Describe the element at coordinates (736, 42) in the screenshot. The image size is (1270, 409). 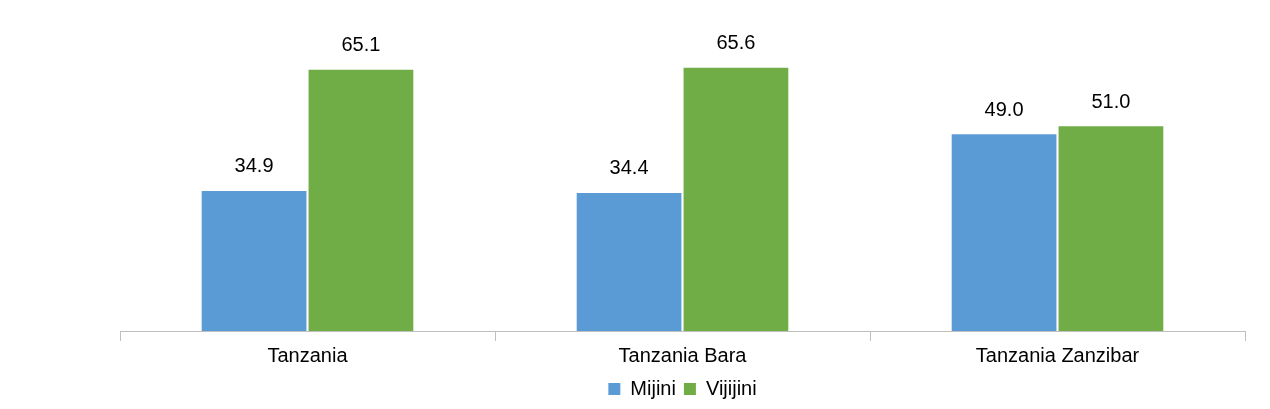
I see `data-label: 65.6` at that location.